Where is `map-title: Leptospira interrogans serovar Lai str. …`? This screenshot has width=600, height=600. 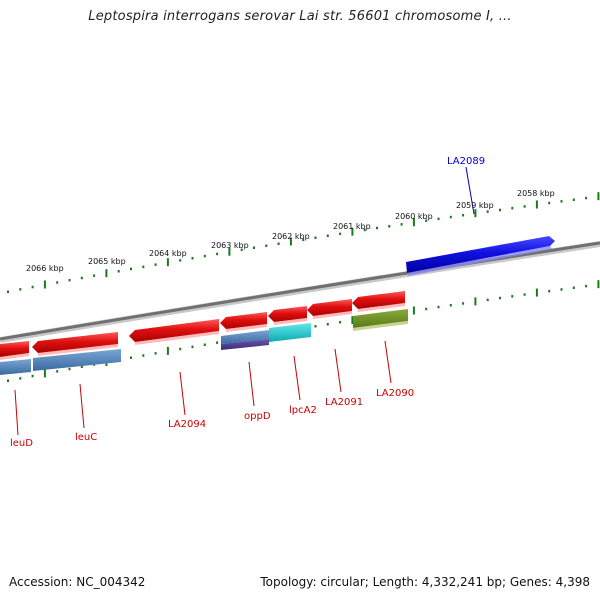 map-title: Leptospira interrogans serovar Lai str. … is located at coordinates (300, 16).